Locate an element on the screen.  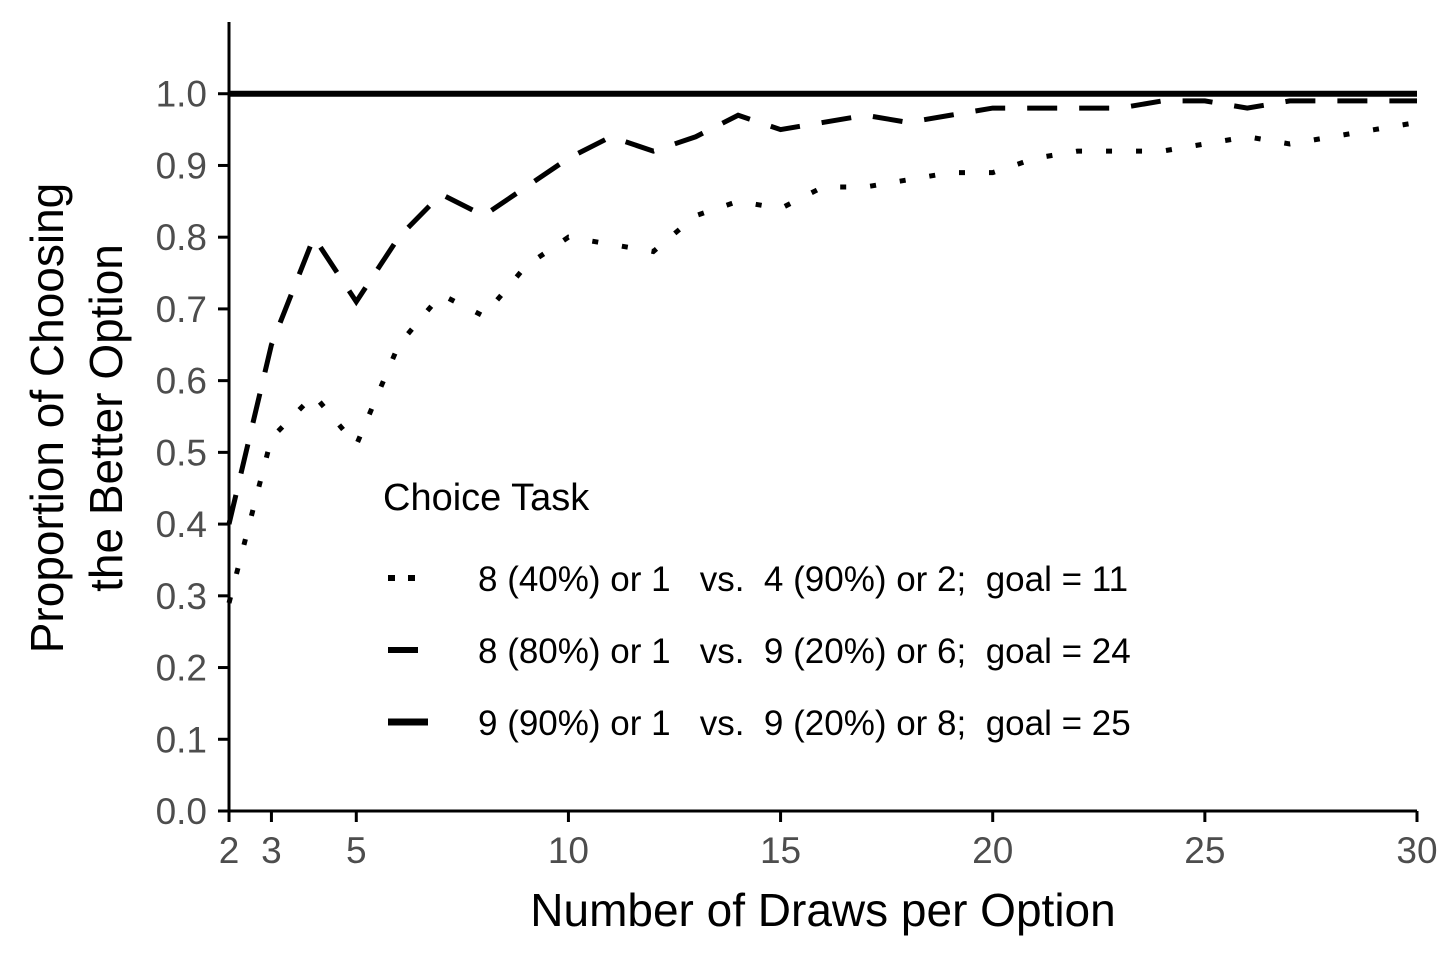
x-tick-label: 2 is located at coordinates (229, 850).